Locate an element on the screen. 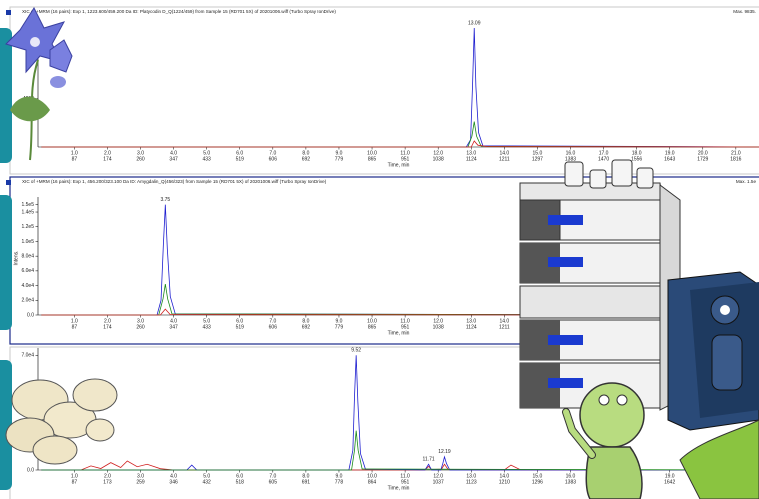  scan-label: 606 is located at coordinates (273, 159).